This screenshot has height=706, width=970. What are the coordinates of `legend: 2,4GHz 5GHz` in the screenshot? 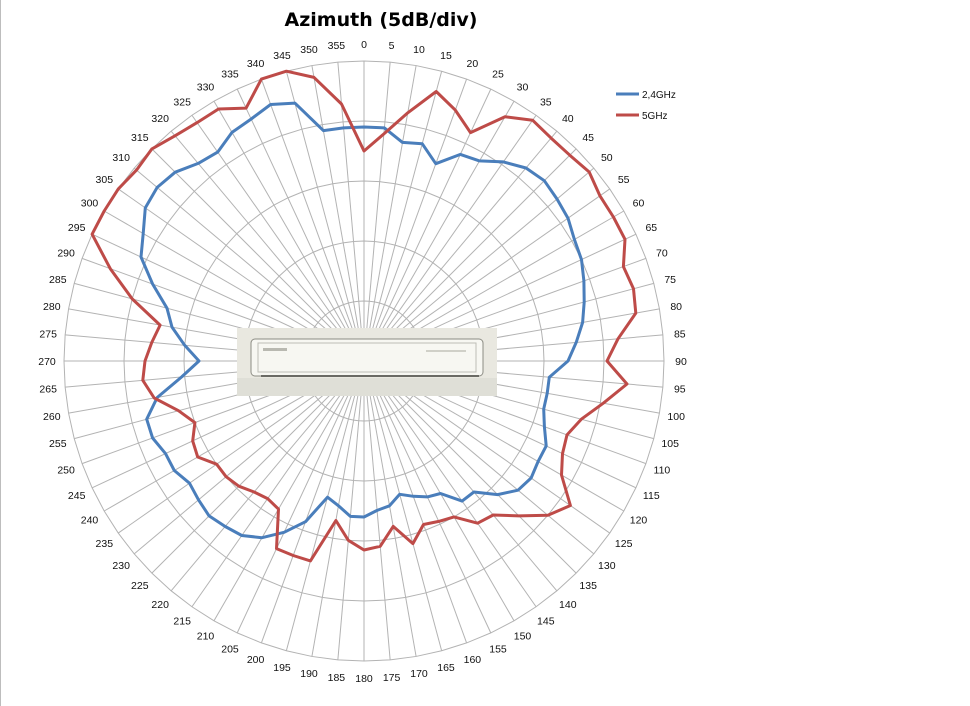 It's located at (646, 106).